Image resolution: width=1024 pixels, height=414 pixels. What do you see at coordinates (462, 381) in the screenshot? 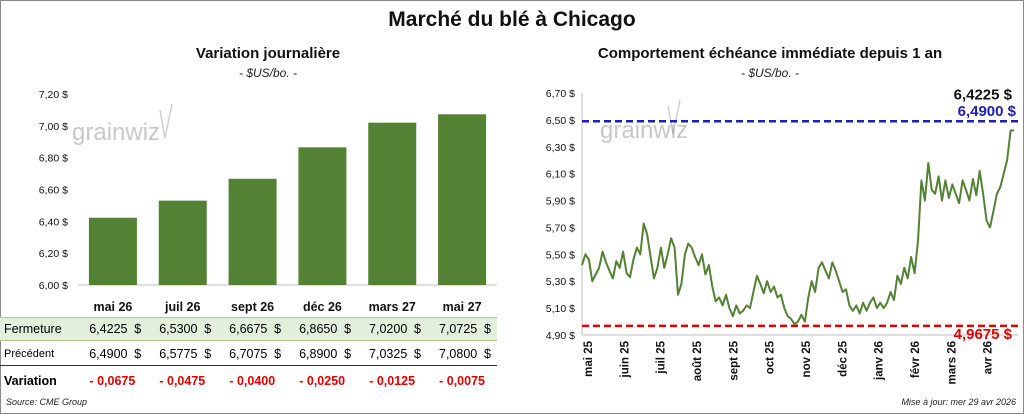
I see `table-cell: - 0,0075` at bounding box center [462, 381].